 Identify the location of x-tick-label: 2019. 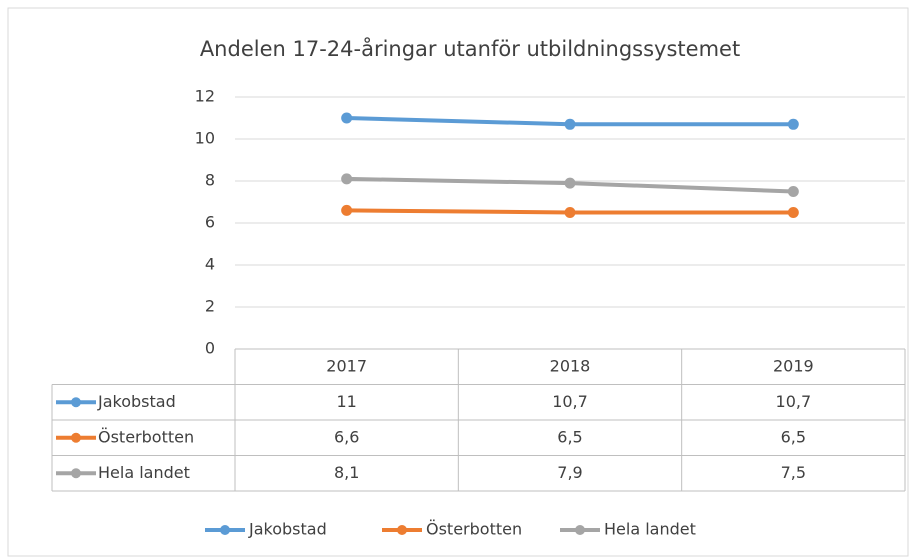
(793, 365).